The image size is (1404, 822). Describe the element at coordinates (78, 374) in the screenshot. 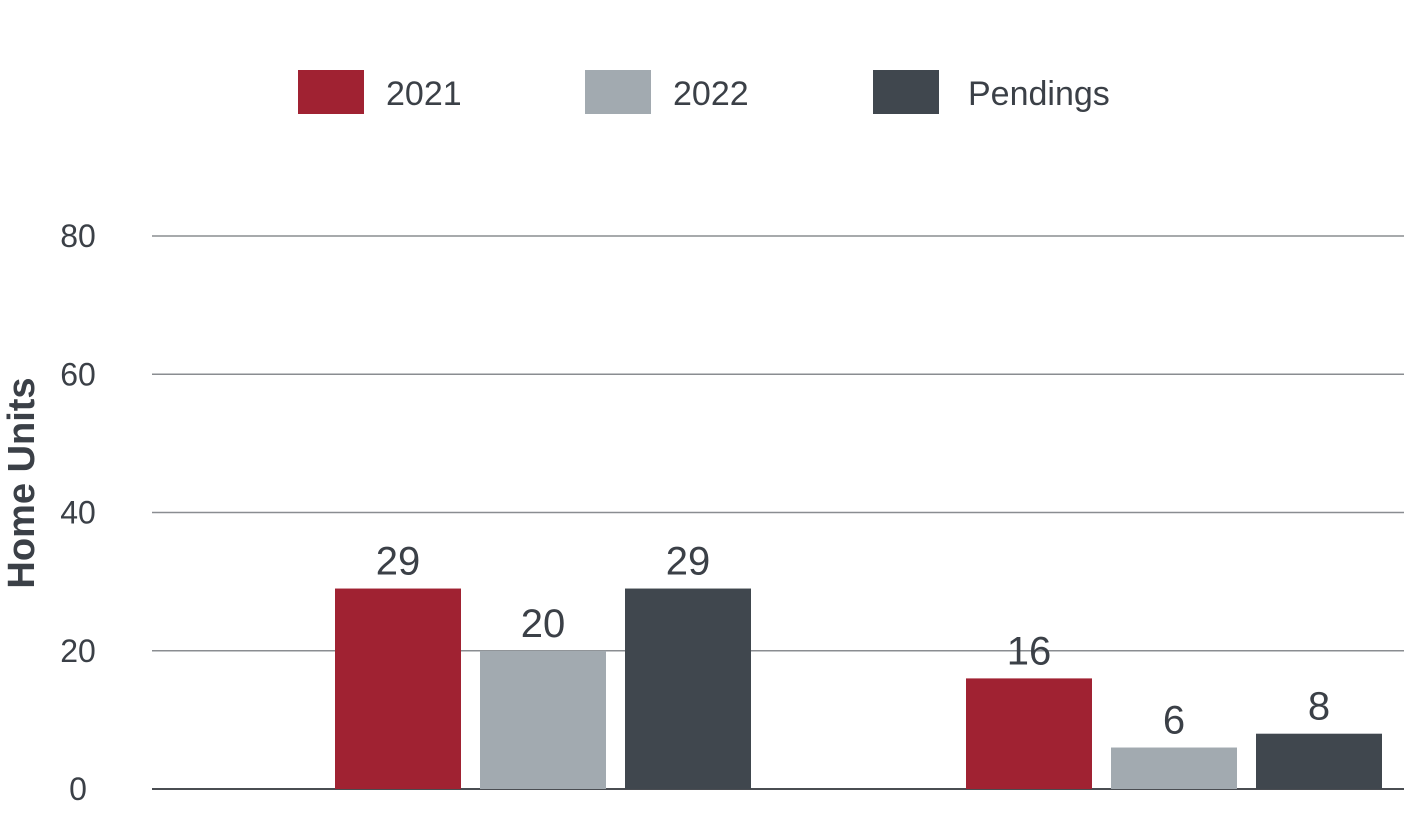

I see `y-tick-label: 60` at that location.